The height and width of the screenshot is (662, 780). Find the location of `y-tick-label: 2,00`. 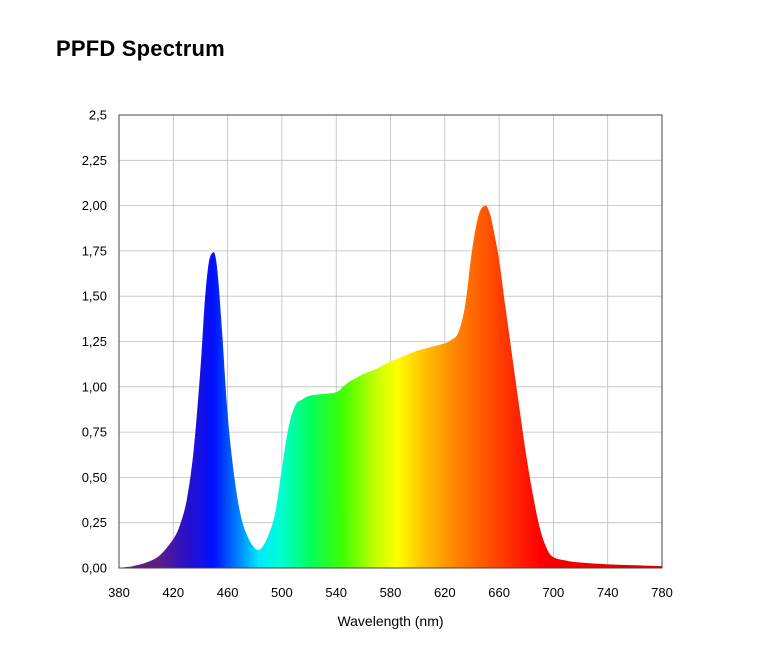

y-tick-label: 2,00 is located at coordinates (94, 205).